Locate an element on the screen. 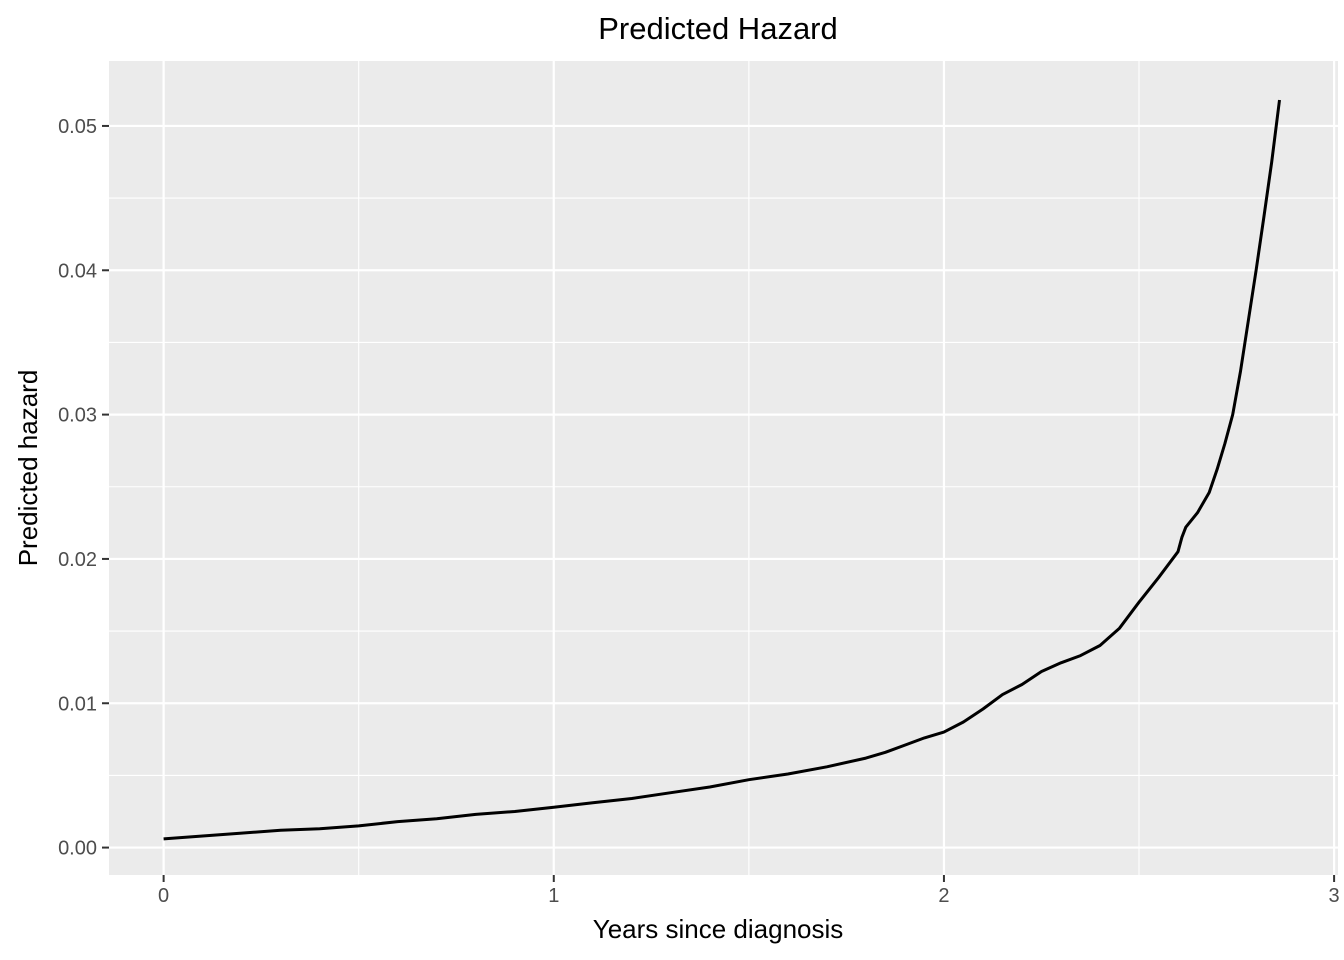 This screenshot has width=1344, height=960. x-tick-label: 3 is located at coordinates (1334, 896).